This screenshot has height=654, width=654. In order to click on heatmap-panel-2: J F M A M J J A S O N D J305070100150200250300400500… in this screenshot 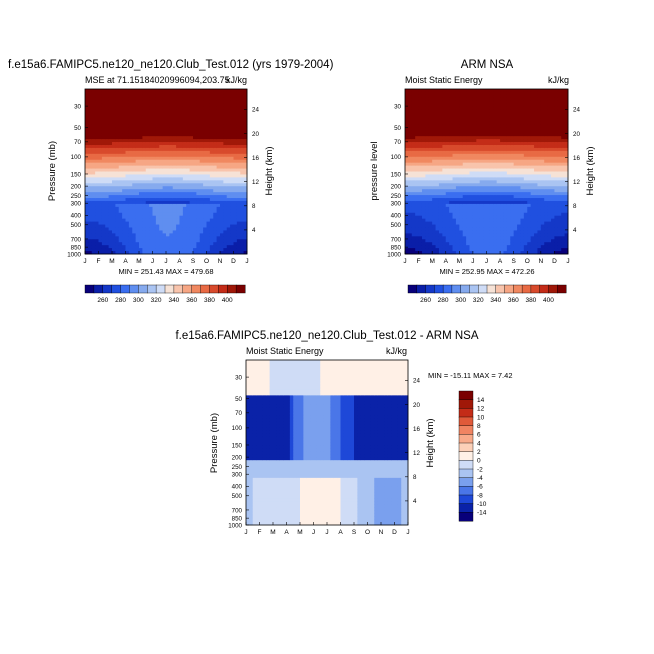, I will do `click(483, 176)`.